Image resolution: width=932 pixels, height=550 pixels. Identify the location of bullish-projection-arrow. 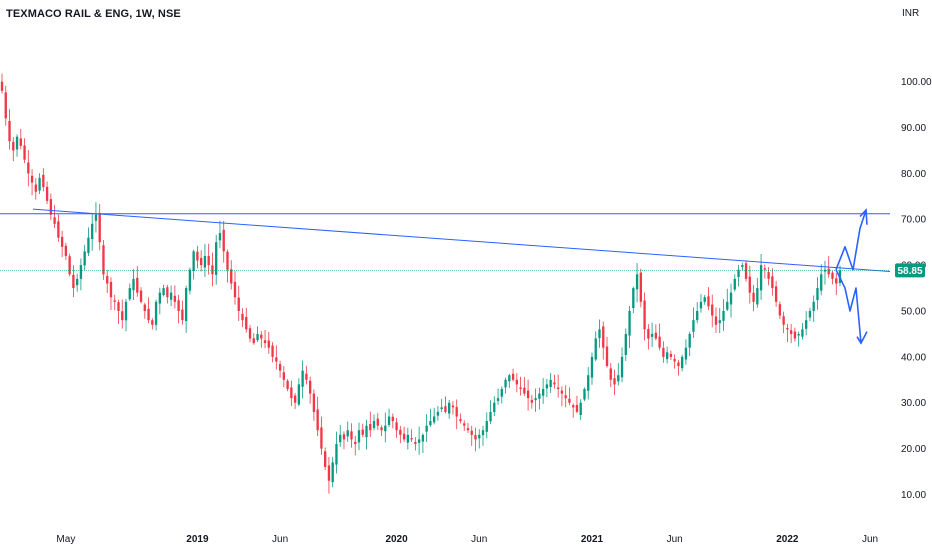
(851, 240).